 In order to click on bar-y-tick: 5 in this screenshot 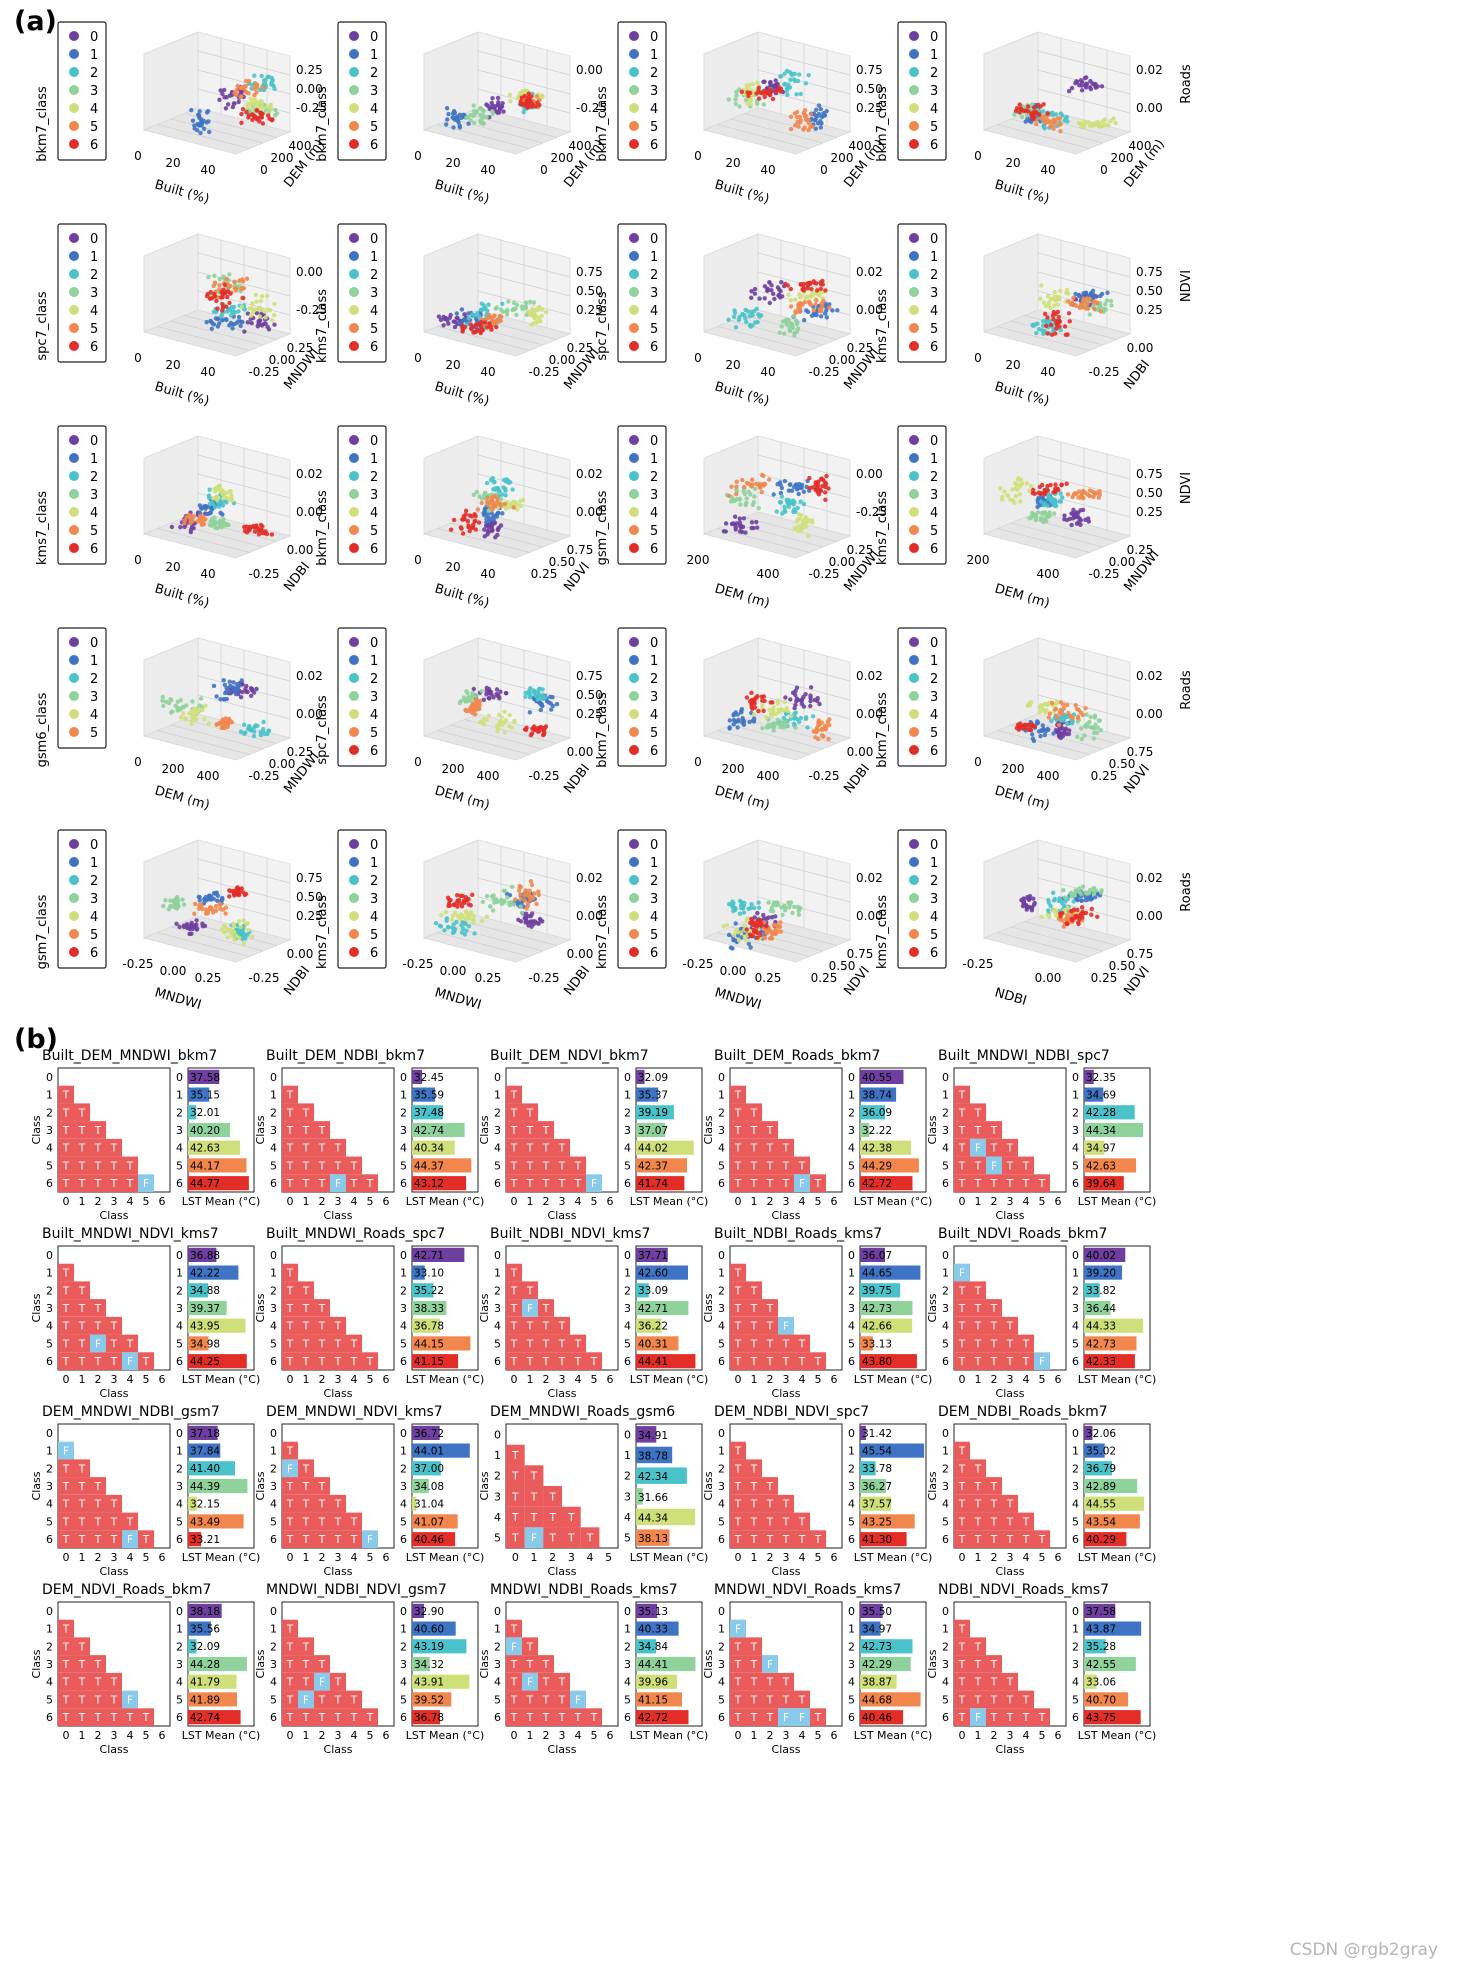, I will do `click(627, 1165)`.